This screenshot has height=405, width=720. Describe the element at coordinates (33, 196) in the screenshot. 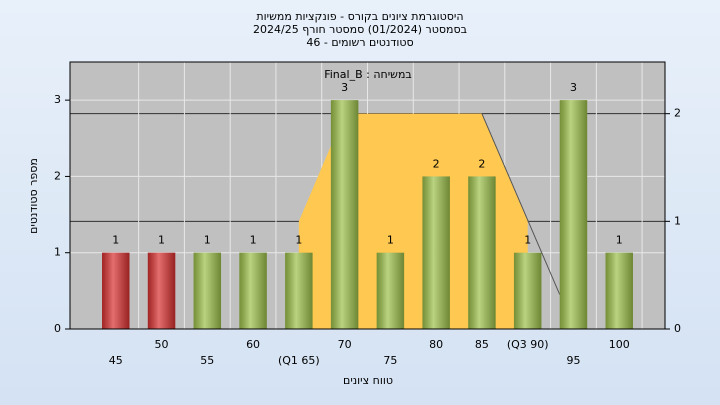

I see `y-axis-label: מספר סטודנטים` at that location.